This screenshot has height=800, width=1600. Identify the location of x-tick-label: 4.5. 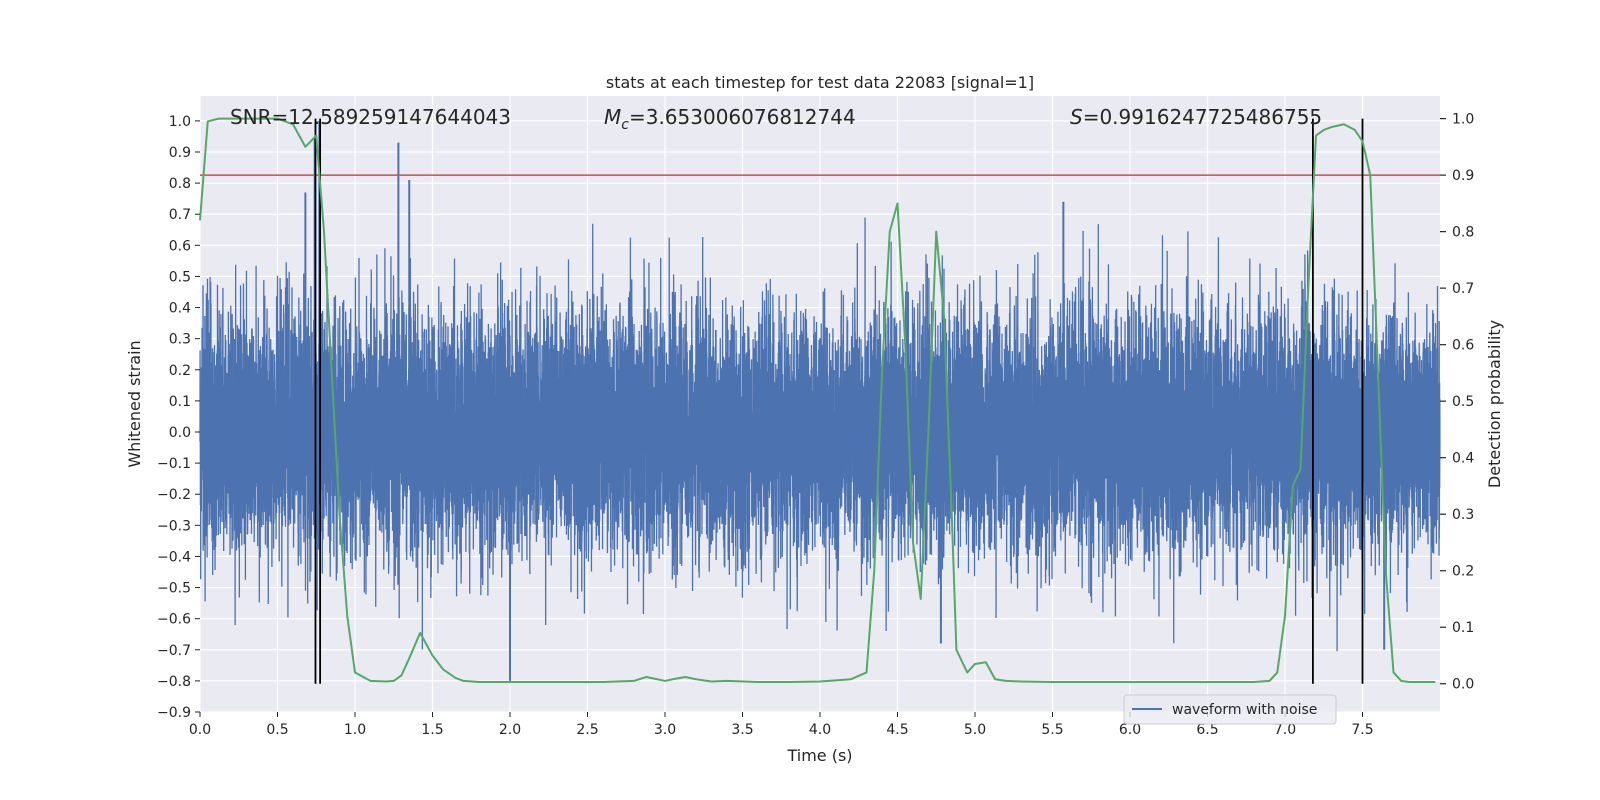
(897, 730).